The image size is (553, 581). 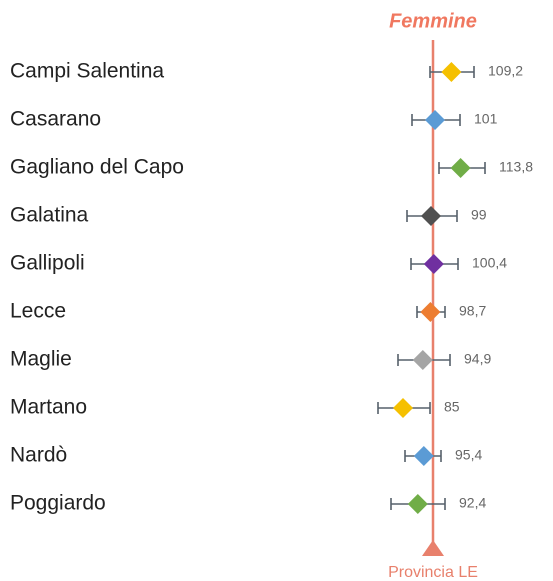 I want to click on category-label: Maglie, so click(x=41, y=359).